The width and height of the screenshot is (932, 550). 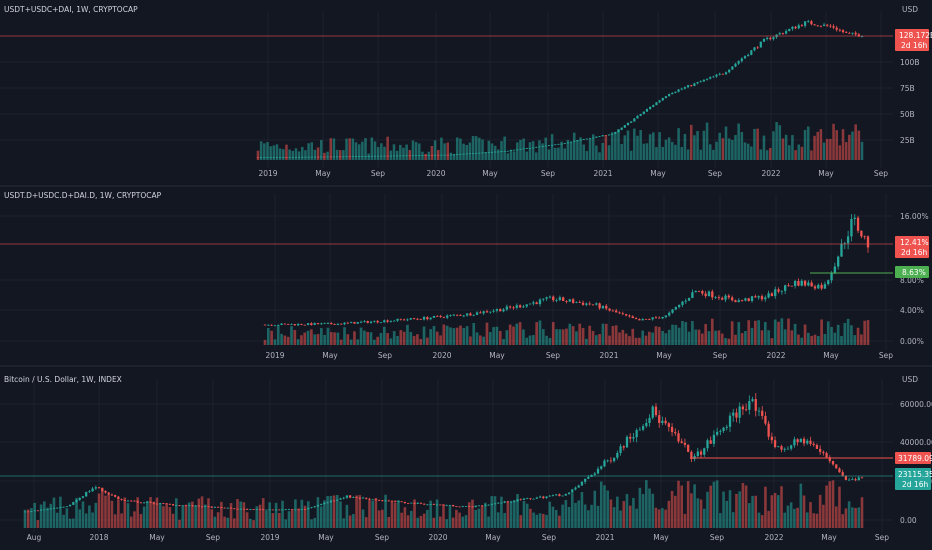 I want to click on last-price-tag-bg, so click(x=912, y=40).